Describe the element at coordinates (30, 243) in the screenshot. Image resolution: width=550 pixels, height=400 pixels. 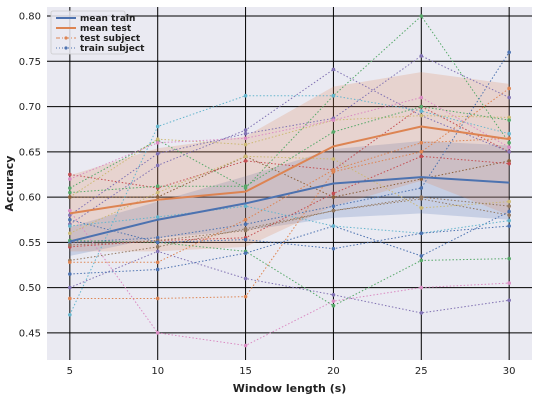
I see `y-tick-label: 0.55` at that location.